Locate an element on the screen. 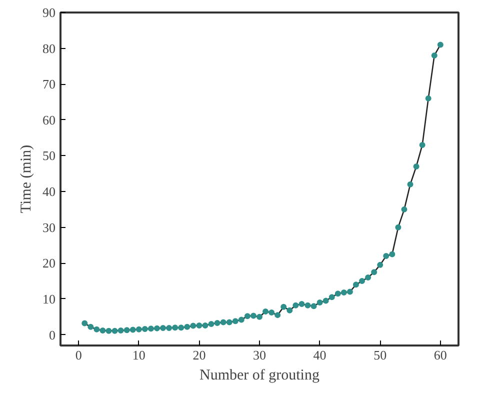 Image resolution: width=481 pixels, height=403 pixels. x-tick-label: 20 is located at coordinates (199, 355).